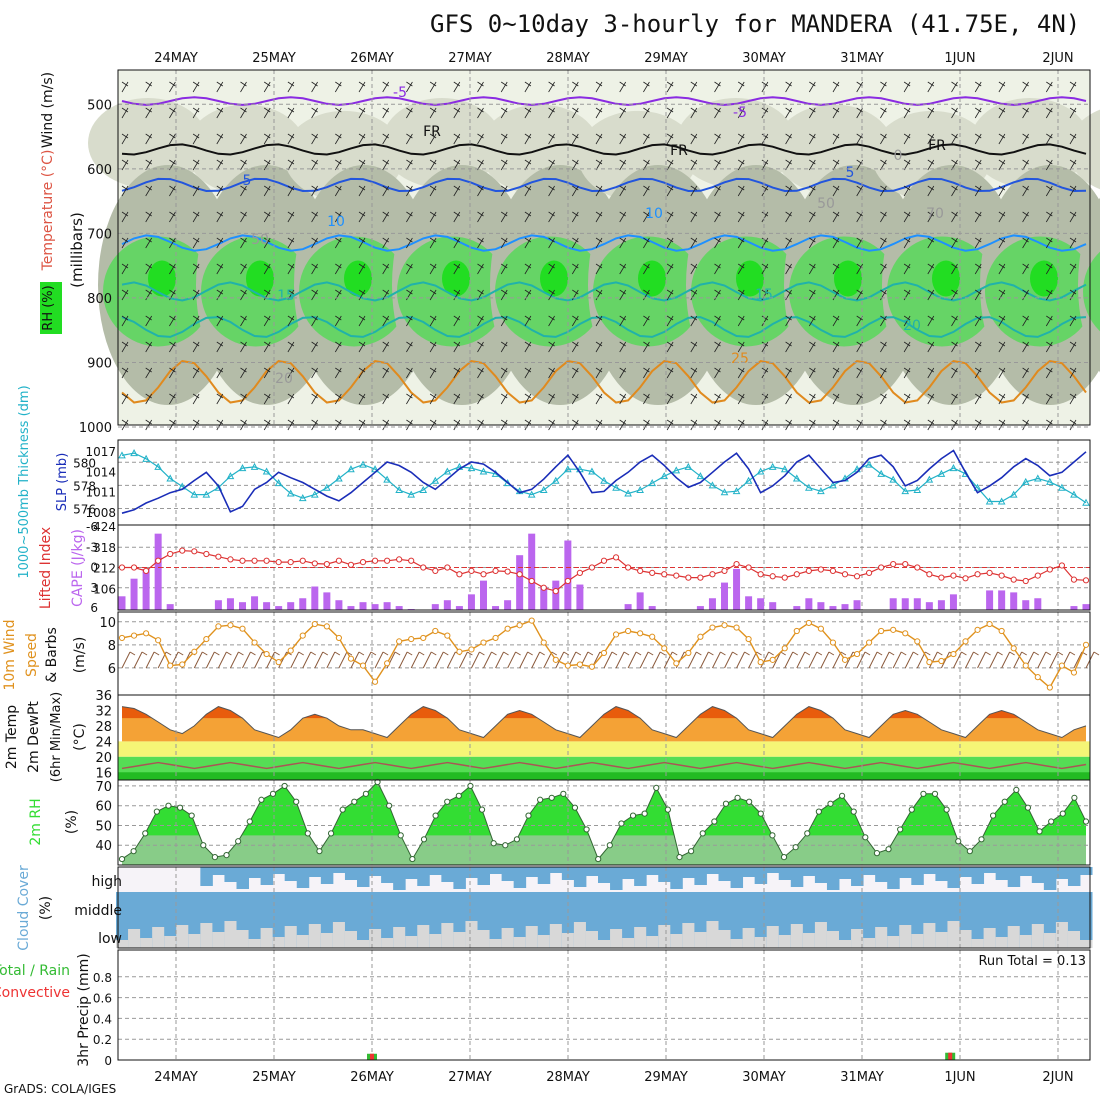 The image size is (1100, 1100). Describe the element at coordinates (95, 428) in the screenshot. I see `upper-y-tick-5: 1000` at that location.